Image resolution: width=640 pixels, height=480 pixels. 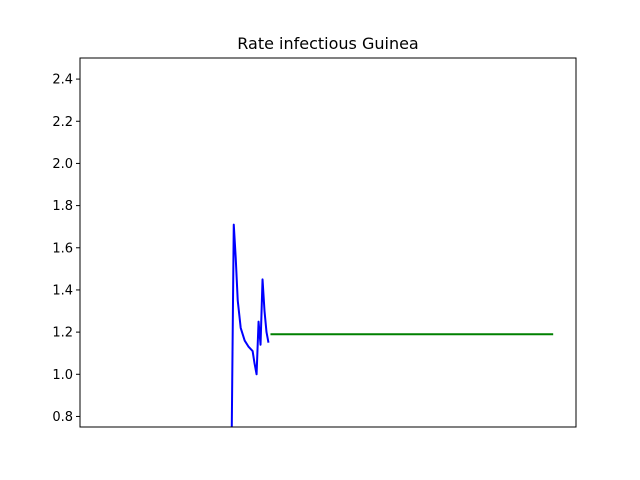 What do you see at coordinates (62, 417) in the screenshot?
I see `y-tick-label: 0.8` at bounding box center [62, 417].